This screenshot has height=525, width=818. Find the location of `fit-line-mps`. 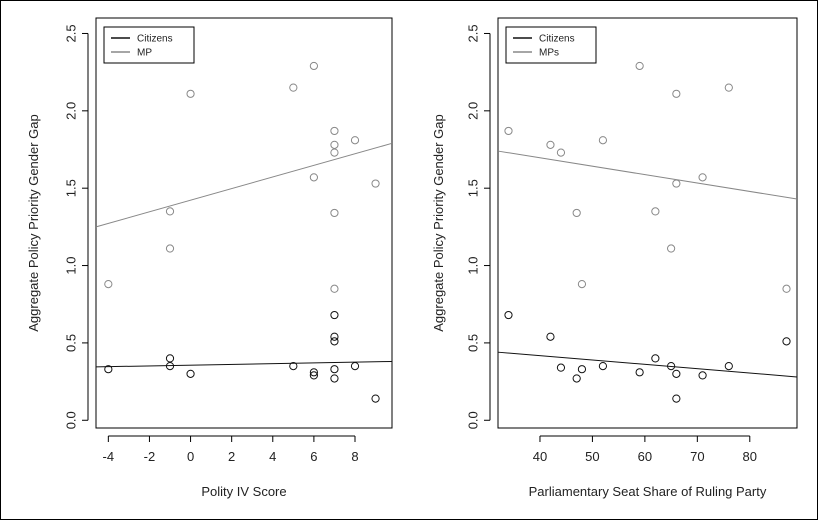

fit-line-mps is located at coordinates (647, 175).